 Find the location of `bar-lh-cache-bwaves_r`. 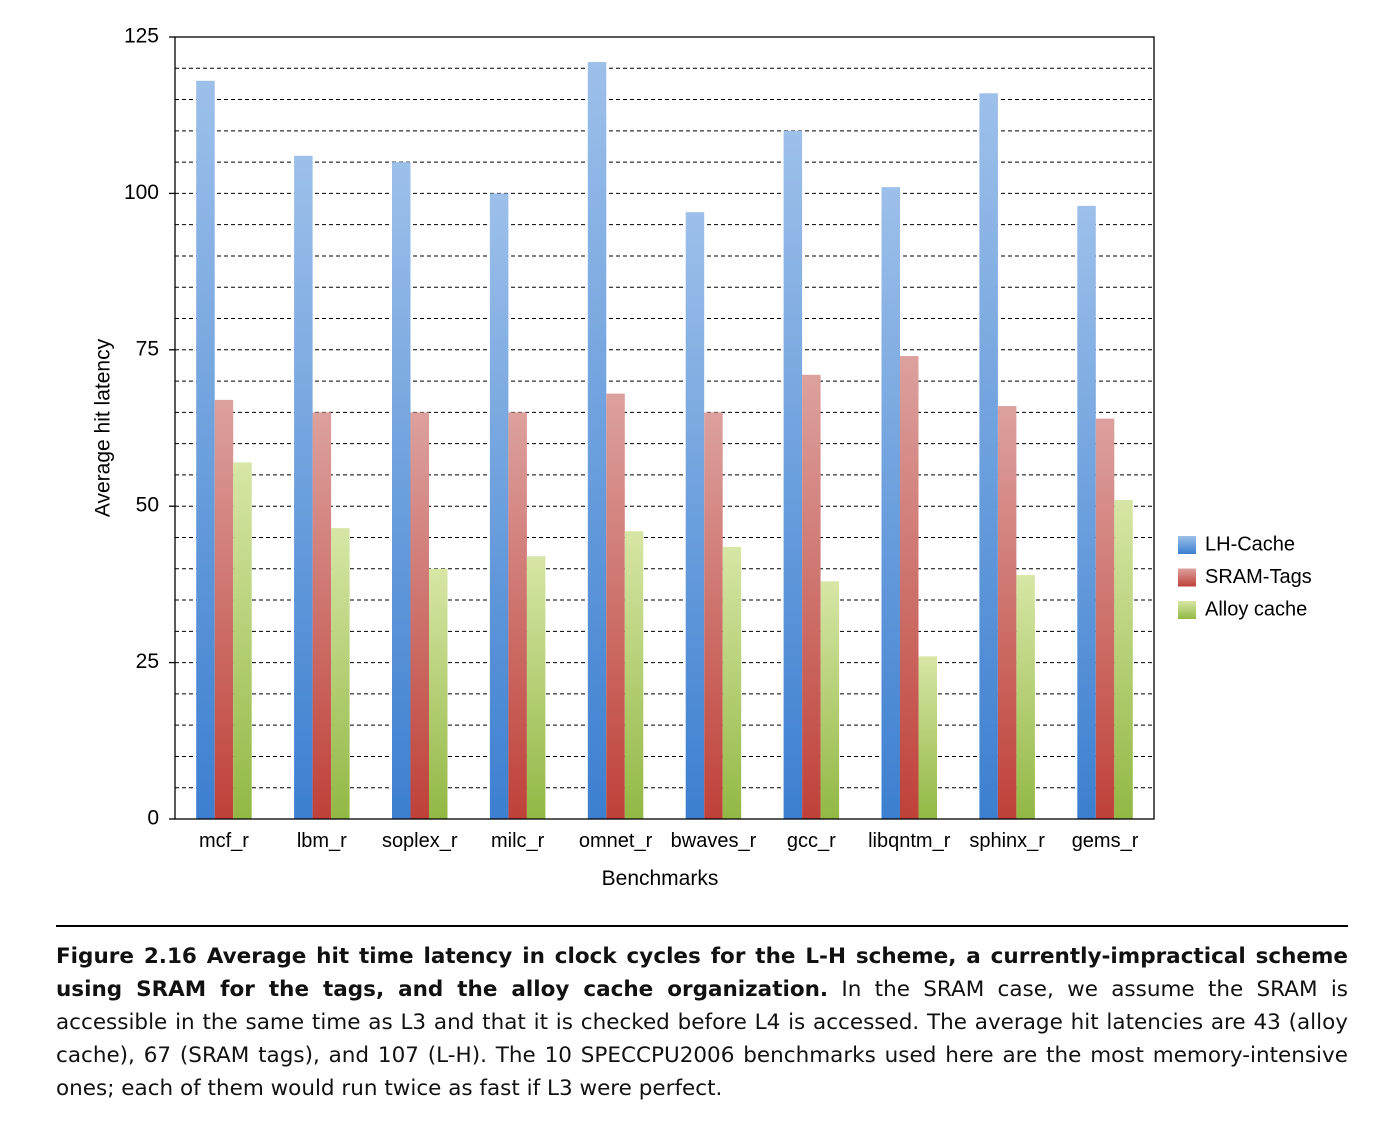

bar-lh-cache-bwaves_r is located at coordinates (695, 516).